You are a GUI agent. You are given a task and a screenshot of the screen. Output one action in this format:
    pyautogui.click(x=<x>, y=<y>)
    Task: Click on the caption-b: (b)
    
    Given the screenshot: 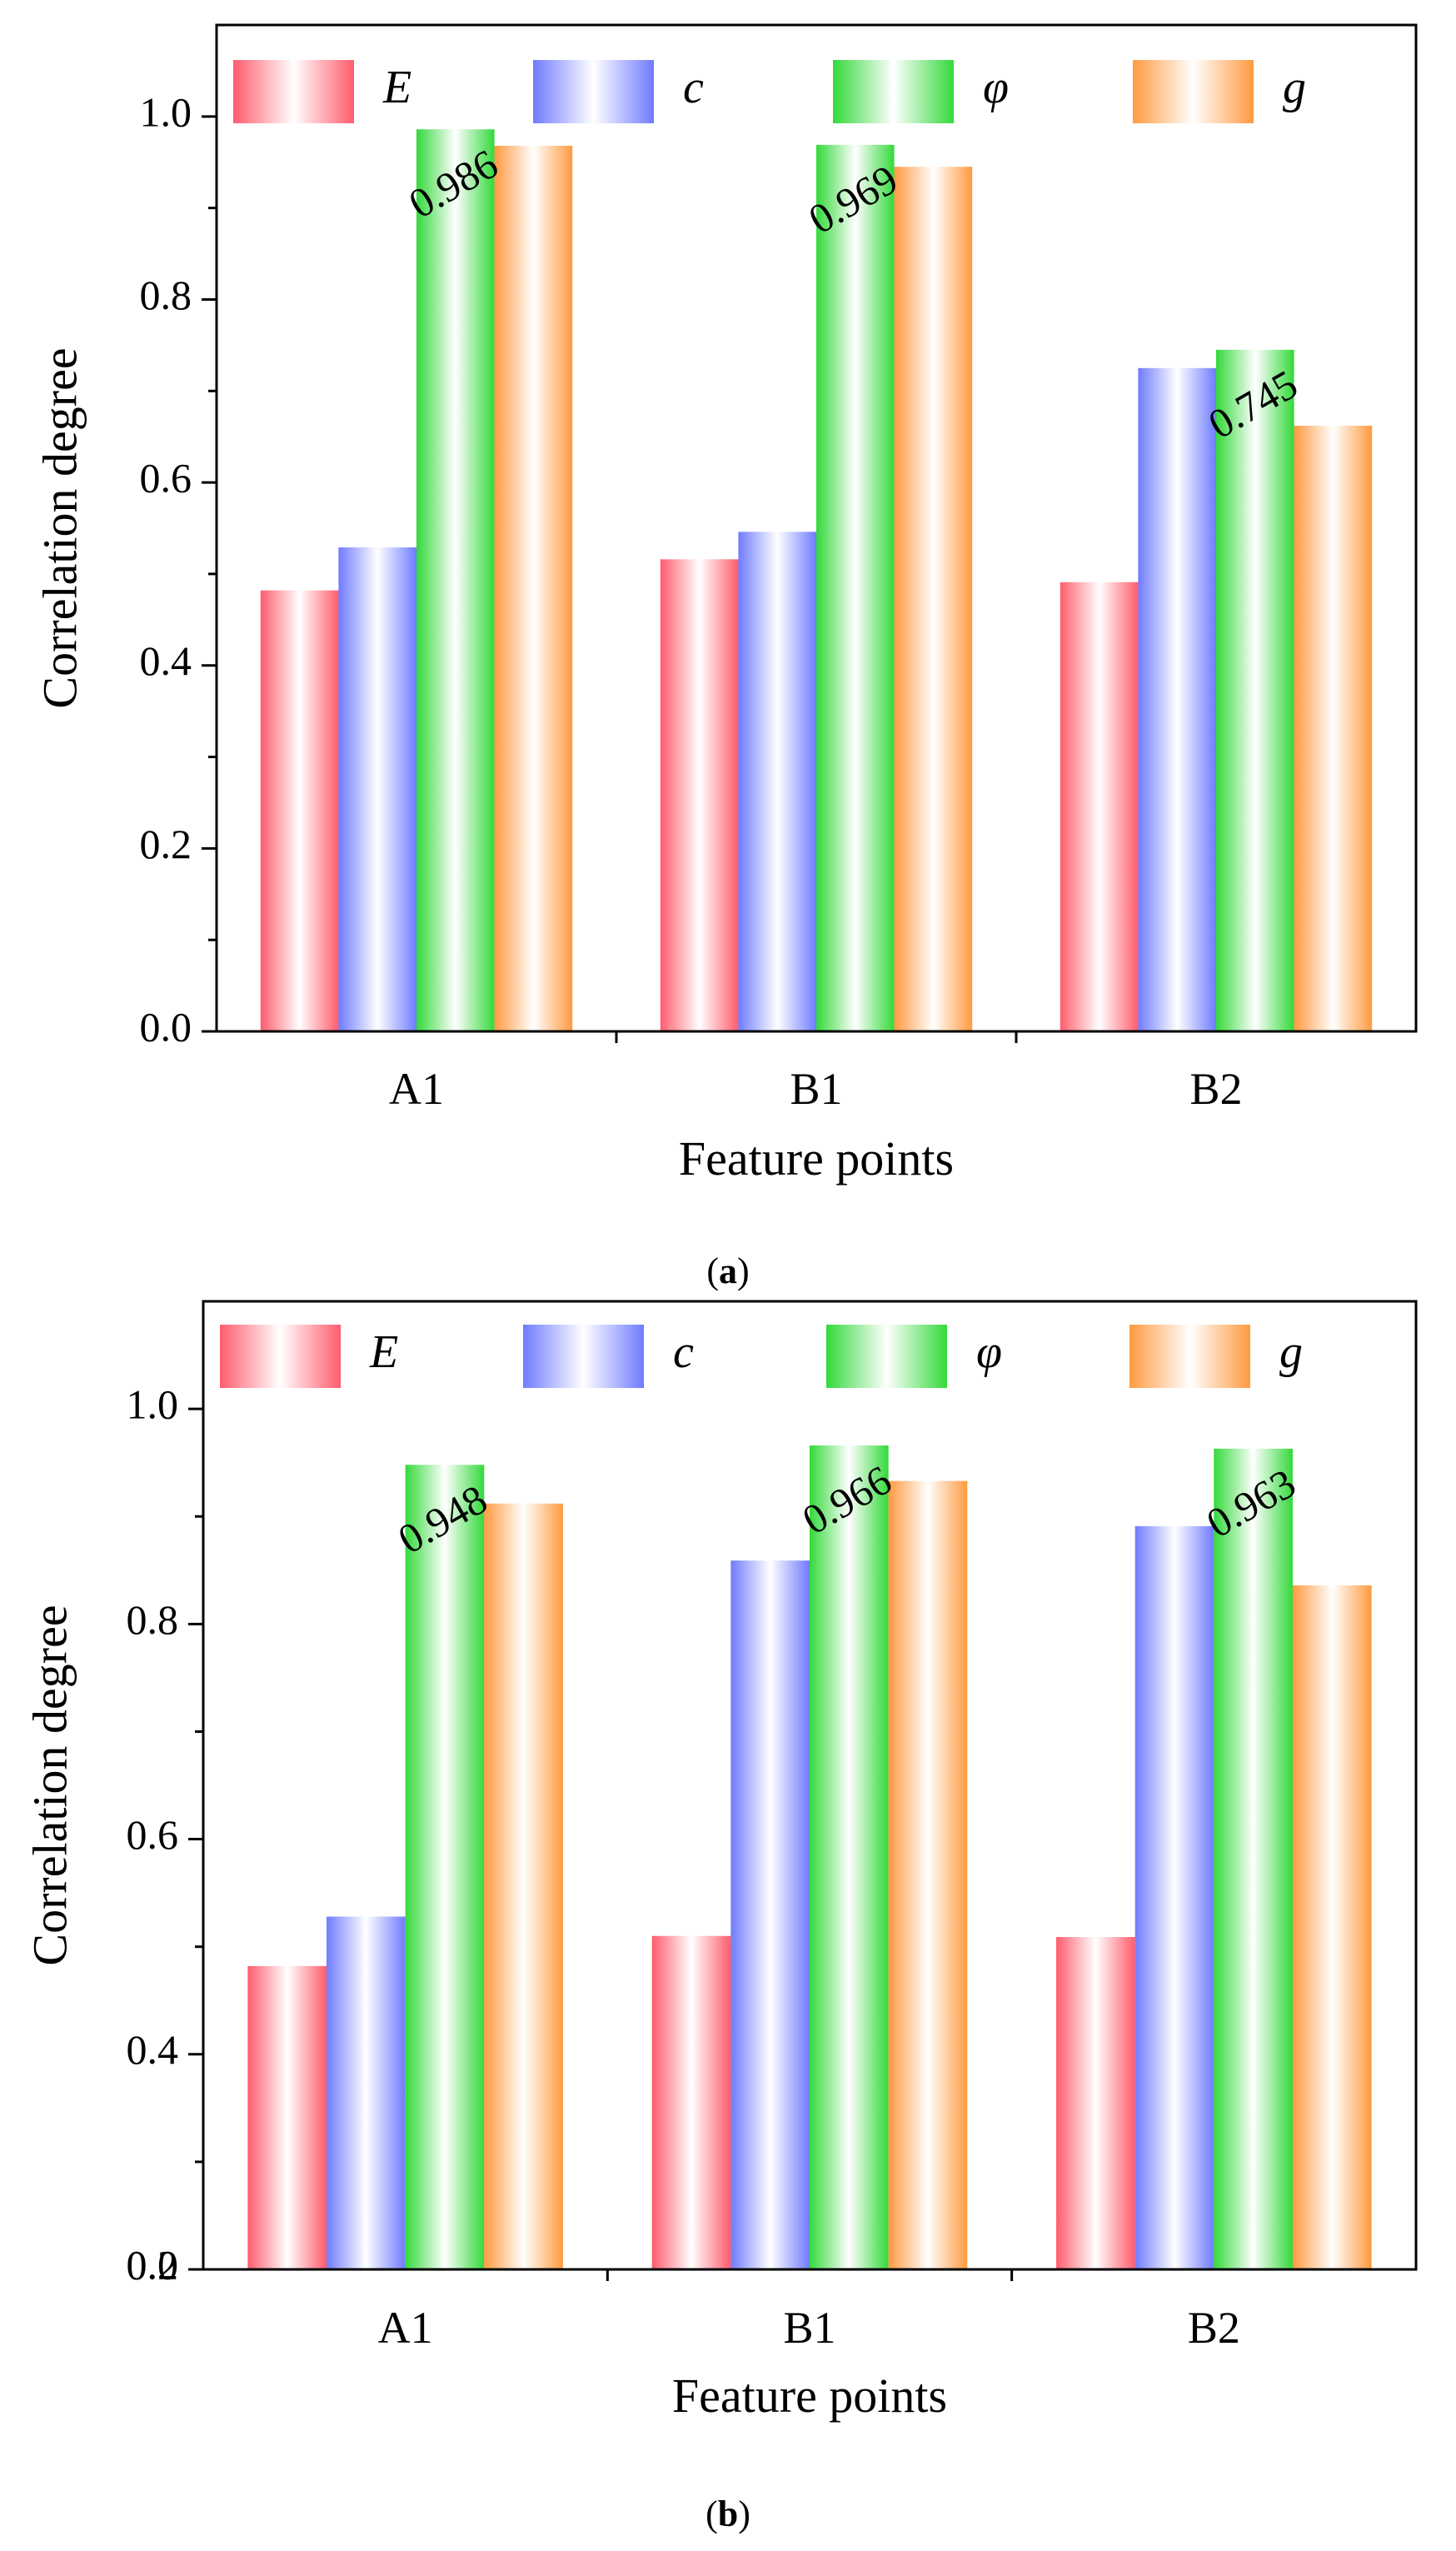 What is the action you would take?
    pyautogui.click(x=728, y=2514)
    